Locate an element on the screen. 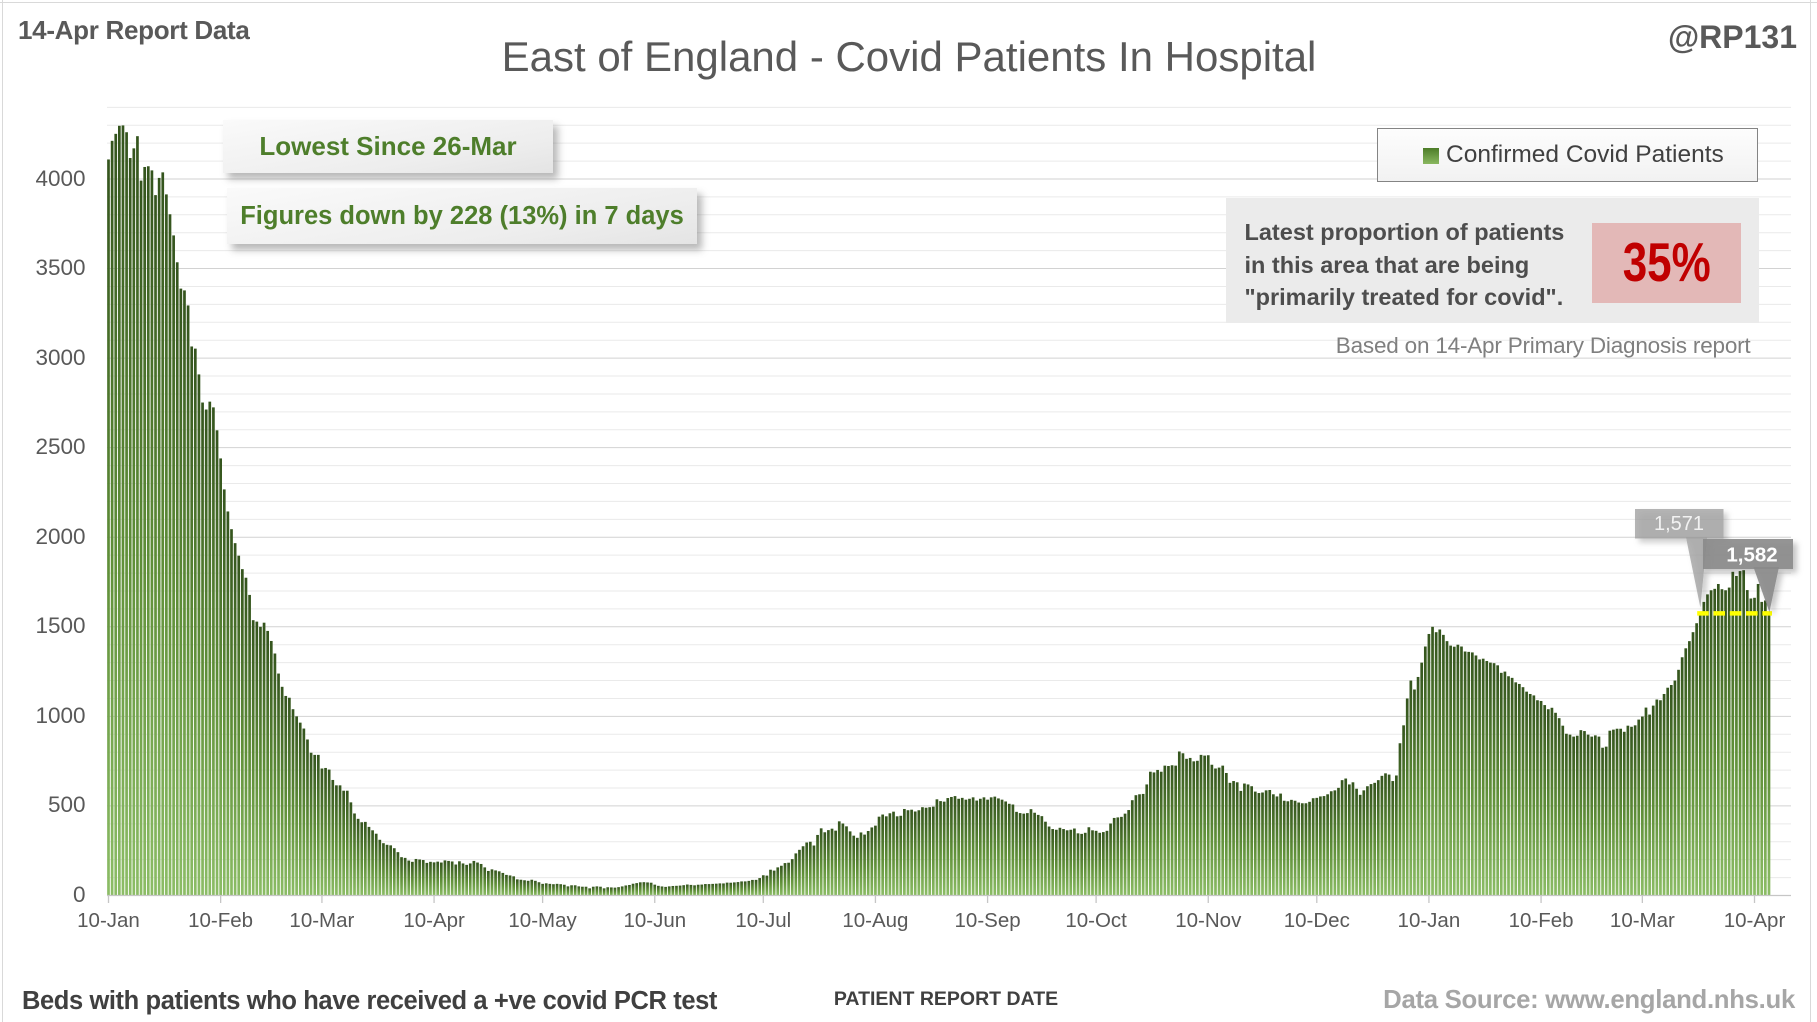 The width and height of the screenshot is (1817, 1022). svg-text: 1,582 is located at coordinates (1751, 555).